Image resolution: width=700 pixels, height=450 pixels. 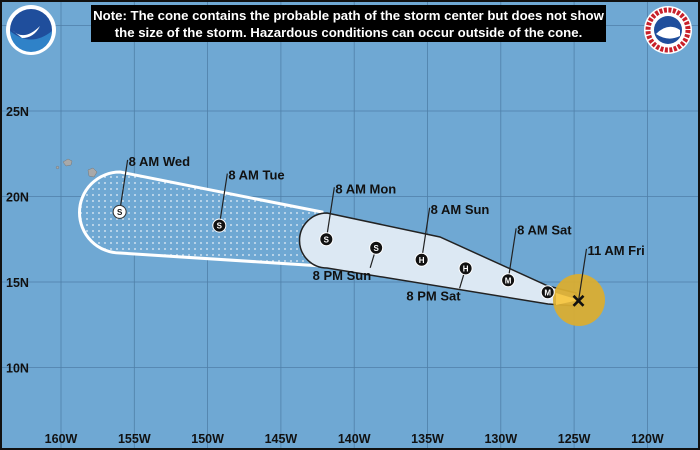 What do you see at coordinates (433, 295) in the screenshot?
I see `forecast-time-label: 8 PM Sat` at bounding box center [433, 295].